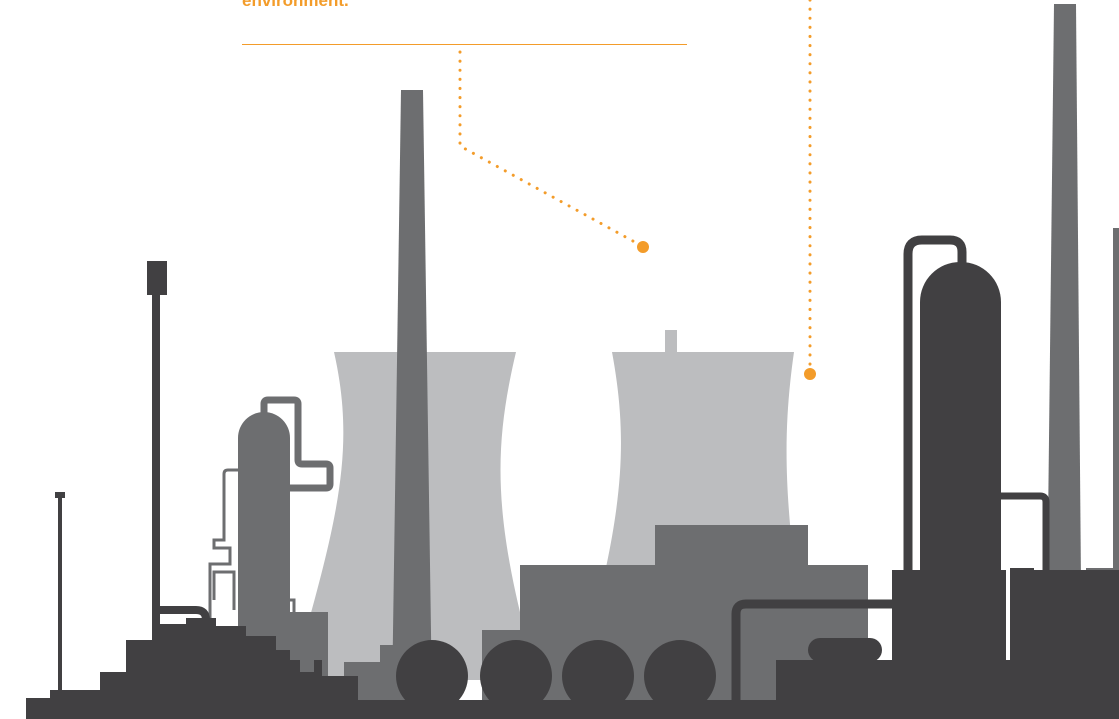  What do you see at coordinates (551, 149) in the screenshot?
I see `callout-line-left` at bounding box center [551, 149].